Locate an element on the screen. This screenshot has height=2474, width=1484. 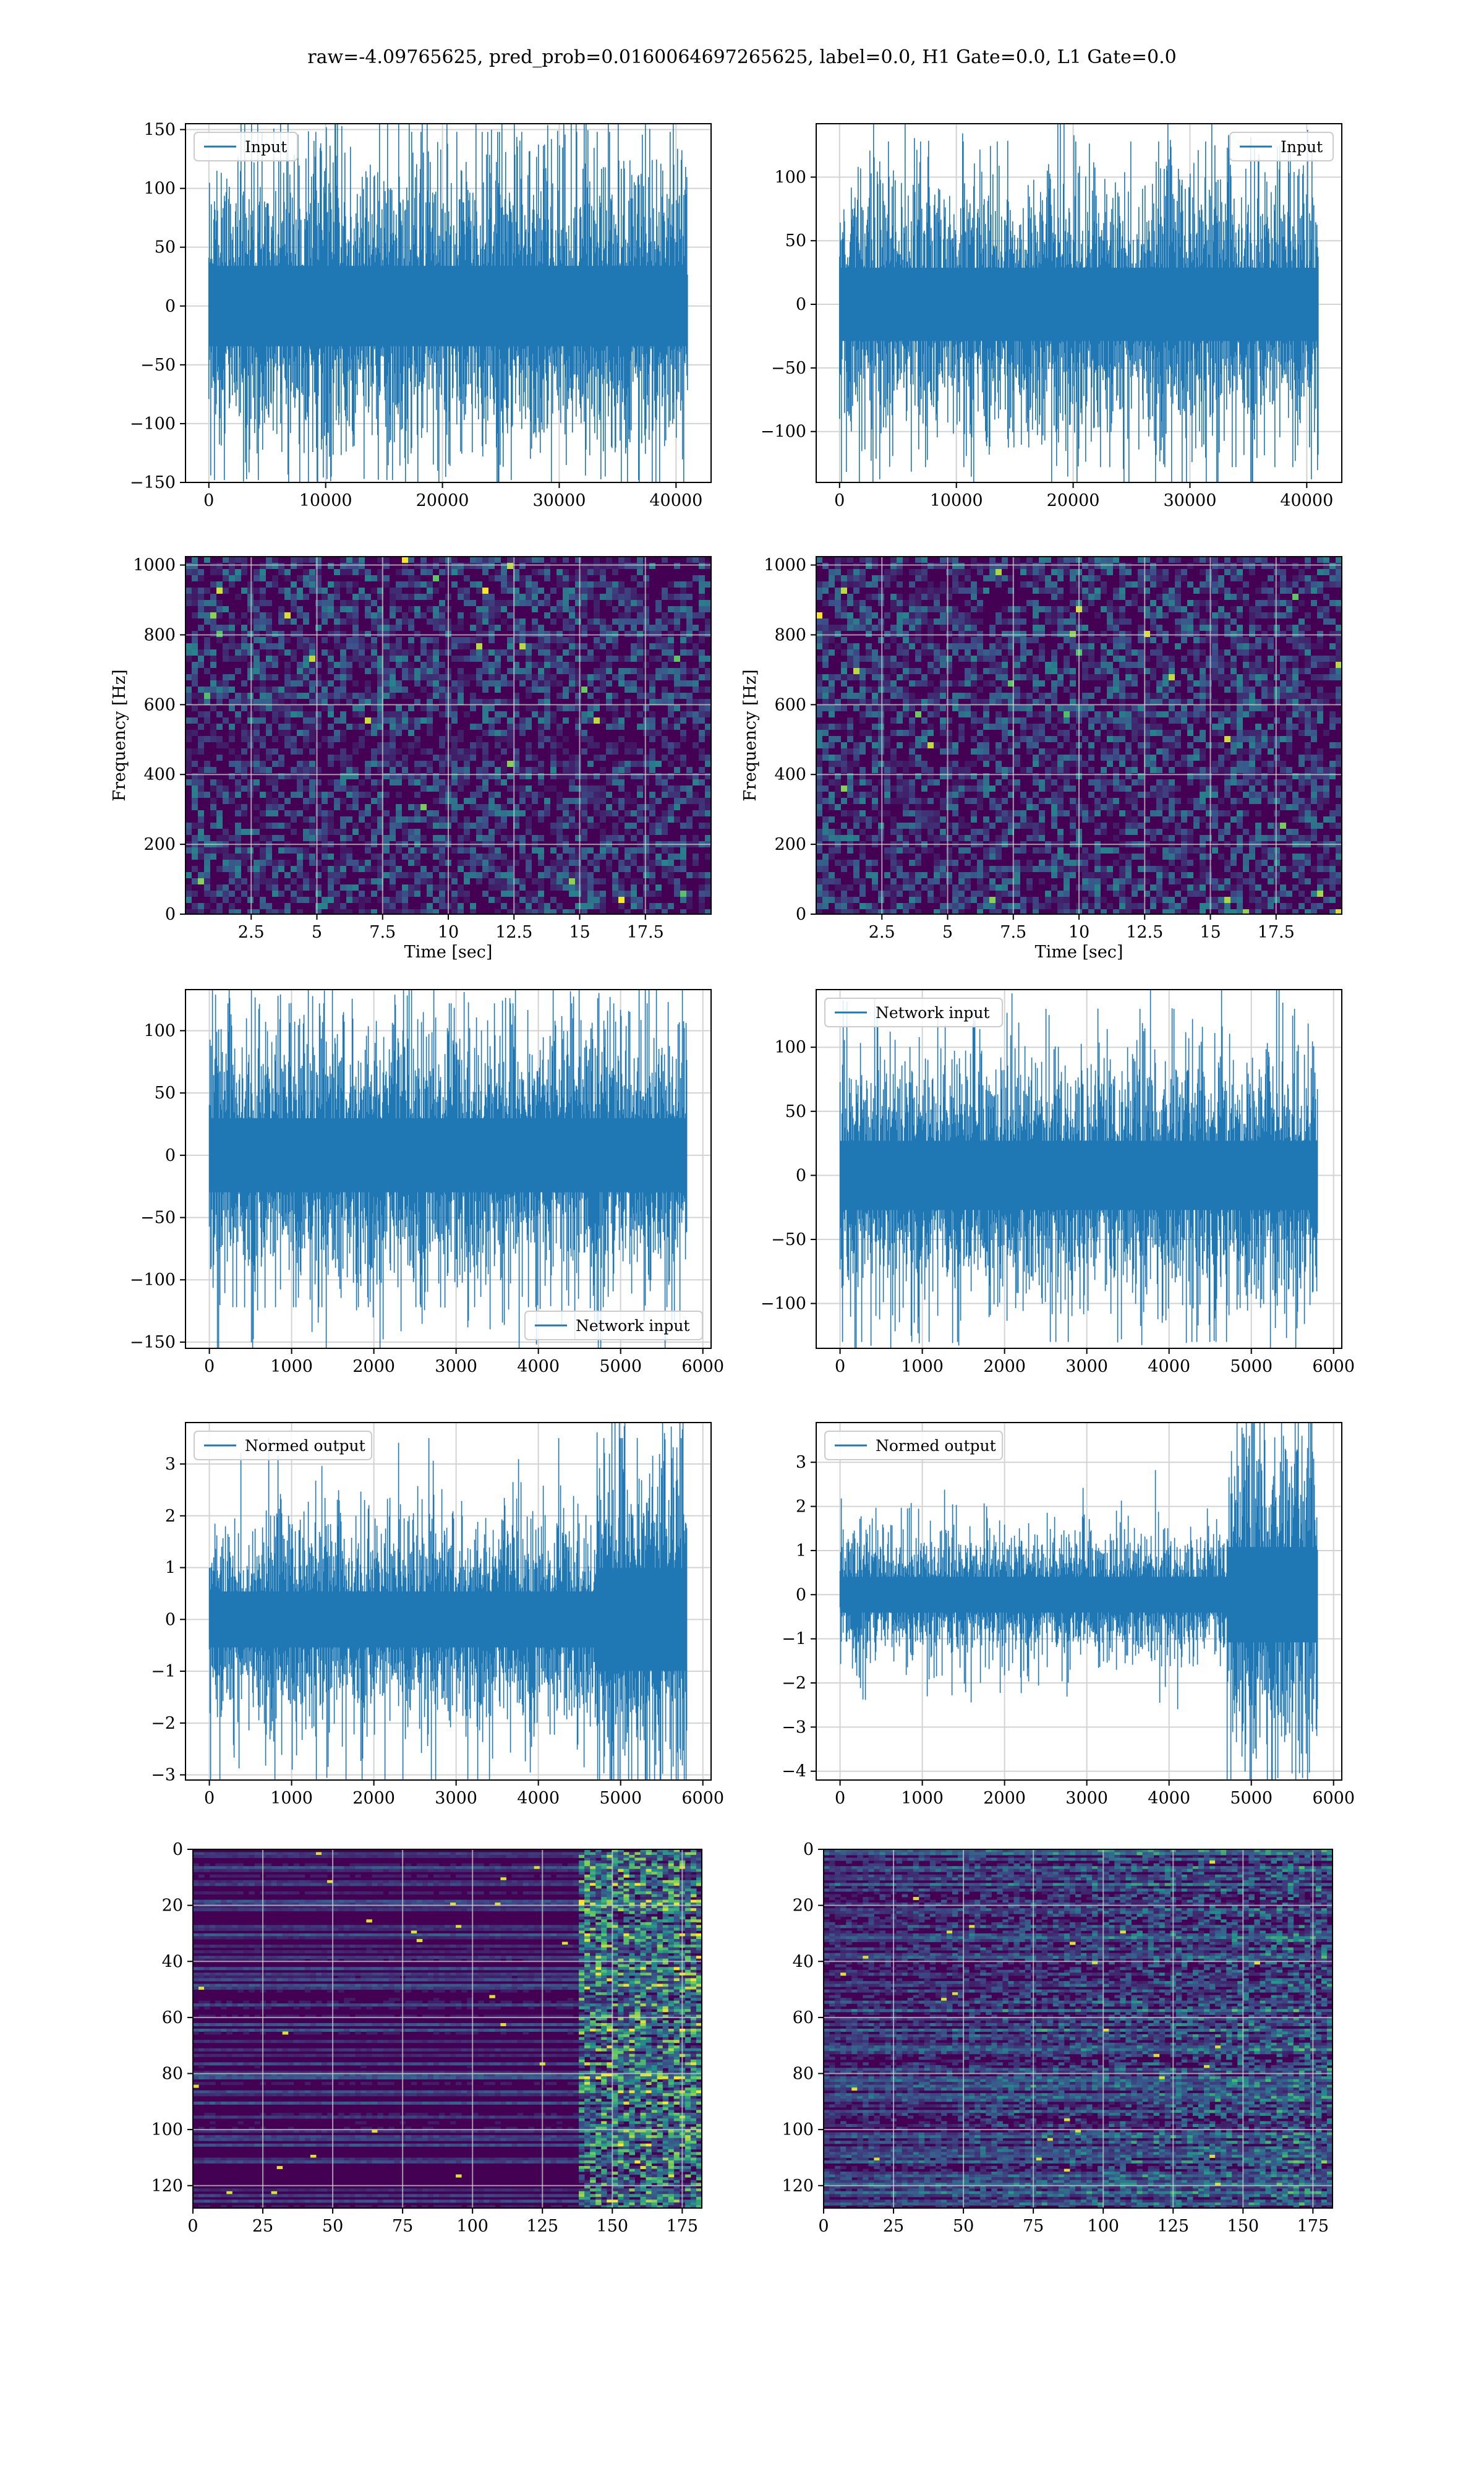
h1_input-ytick-label-3: 0 is located at coordinates (170, 306).